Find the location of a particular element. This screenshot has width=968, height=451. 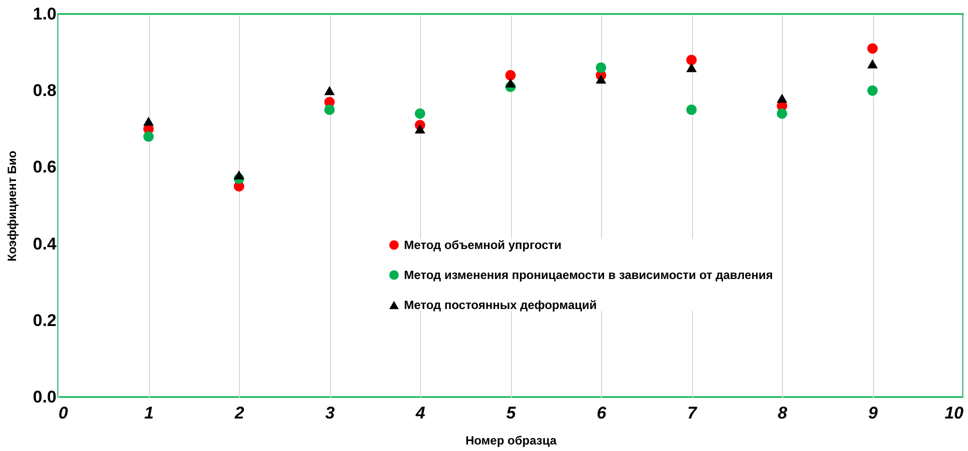

x-tick-label: 5 is located at coordinates (511, 413).